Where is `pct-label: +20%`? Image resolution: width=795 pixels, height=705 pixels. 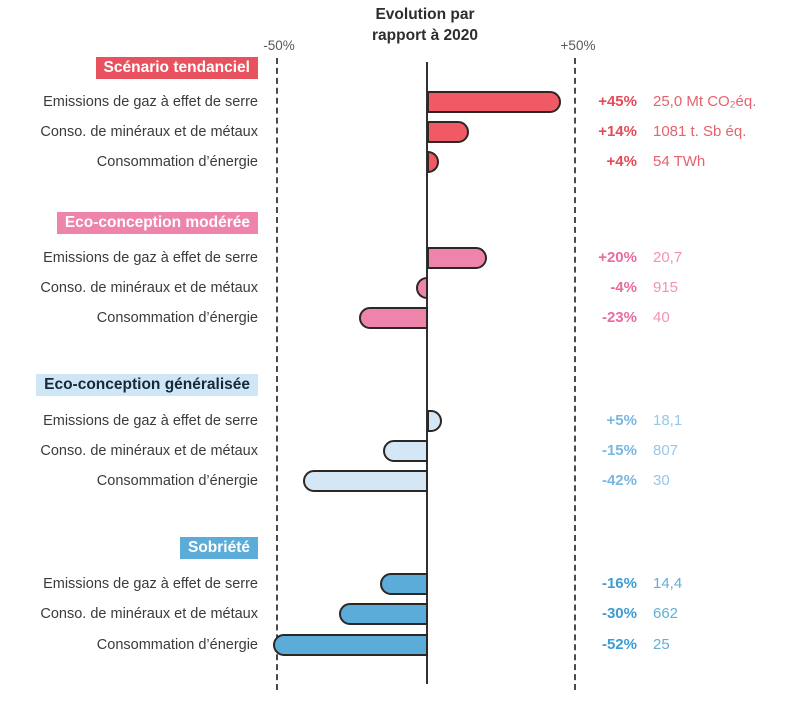 pct-label: +20% is located at coordinates (617, 257).